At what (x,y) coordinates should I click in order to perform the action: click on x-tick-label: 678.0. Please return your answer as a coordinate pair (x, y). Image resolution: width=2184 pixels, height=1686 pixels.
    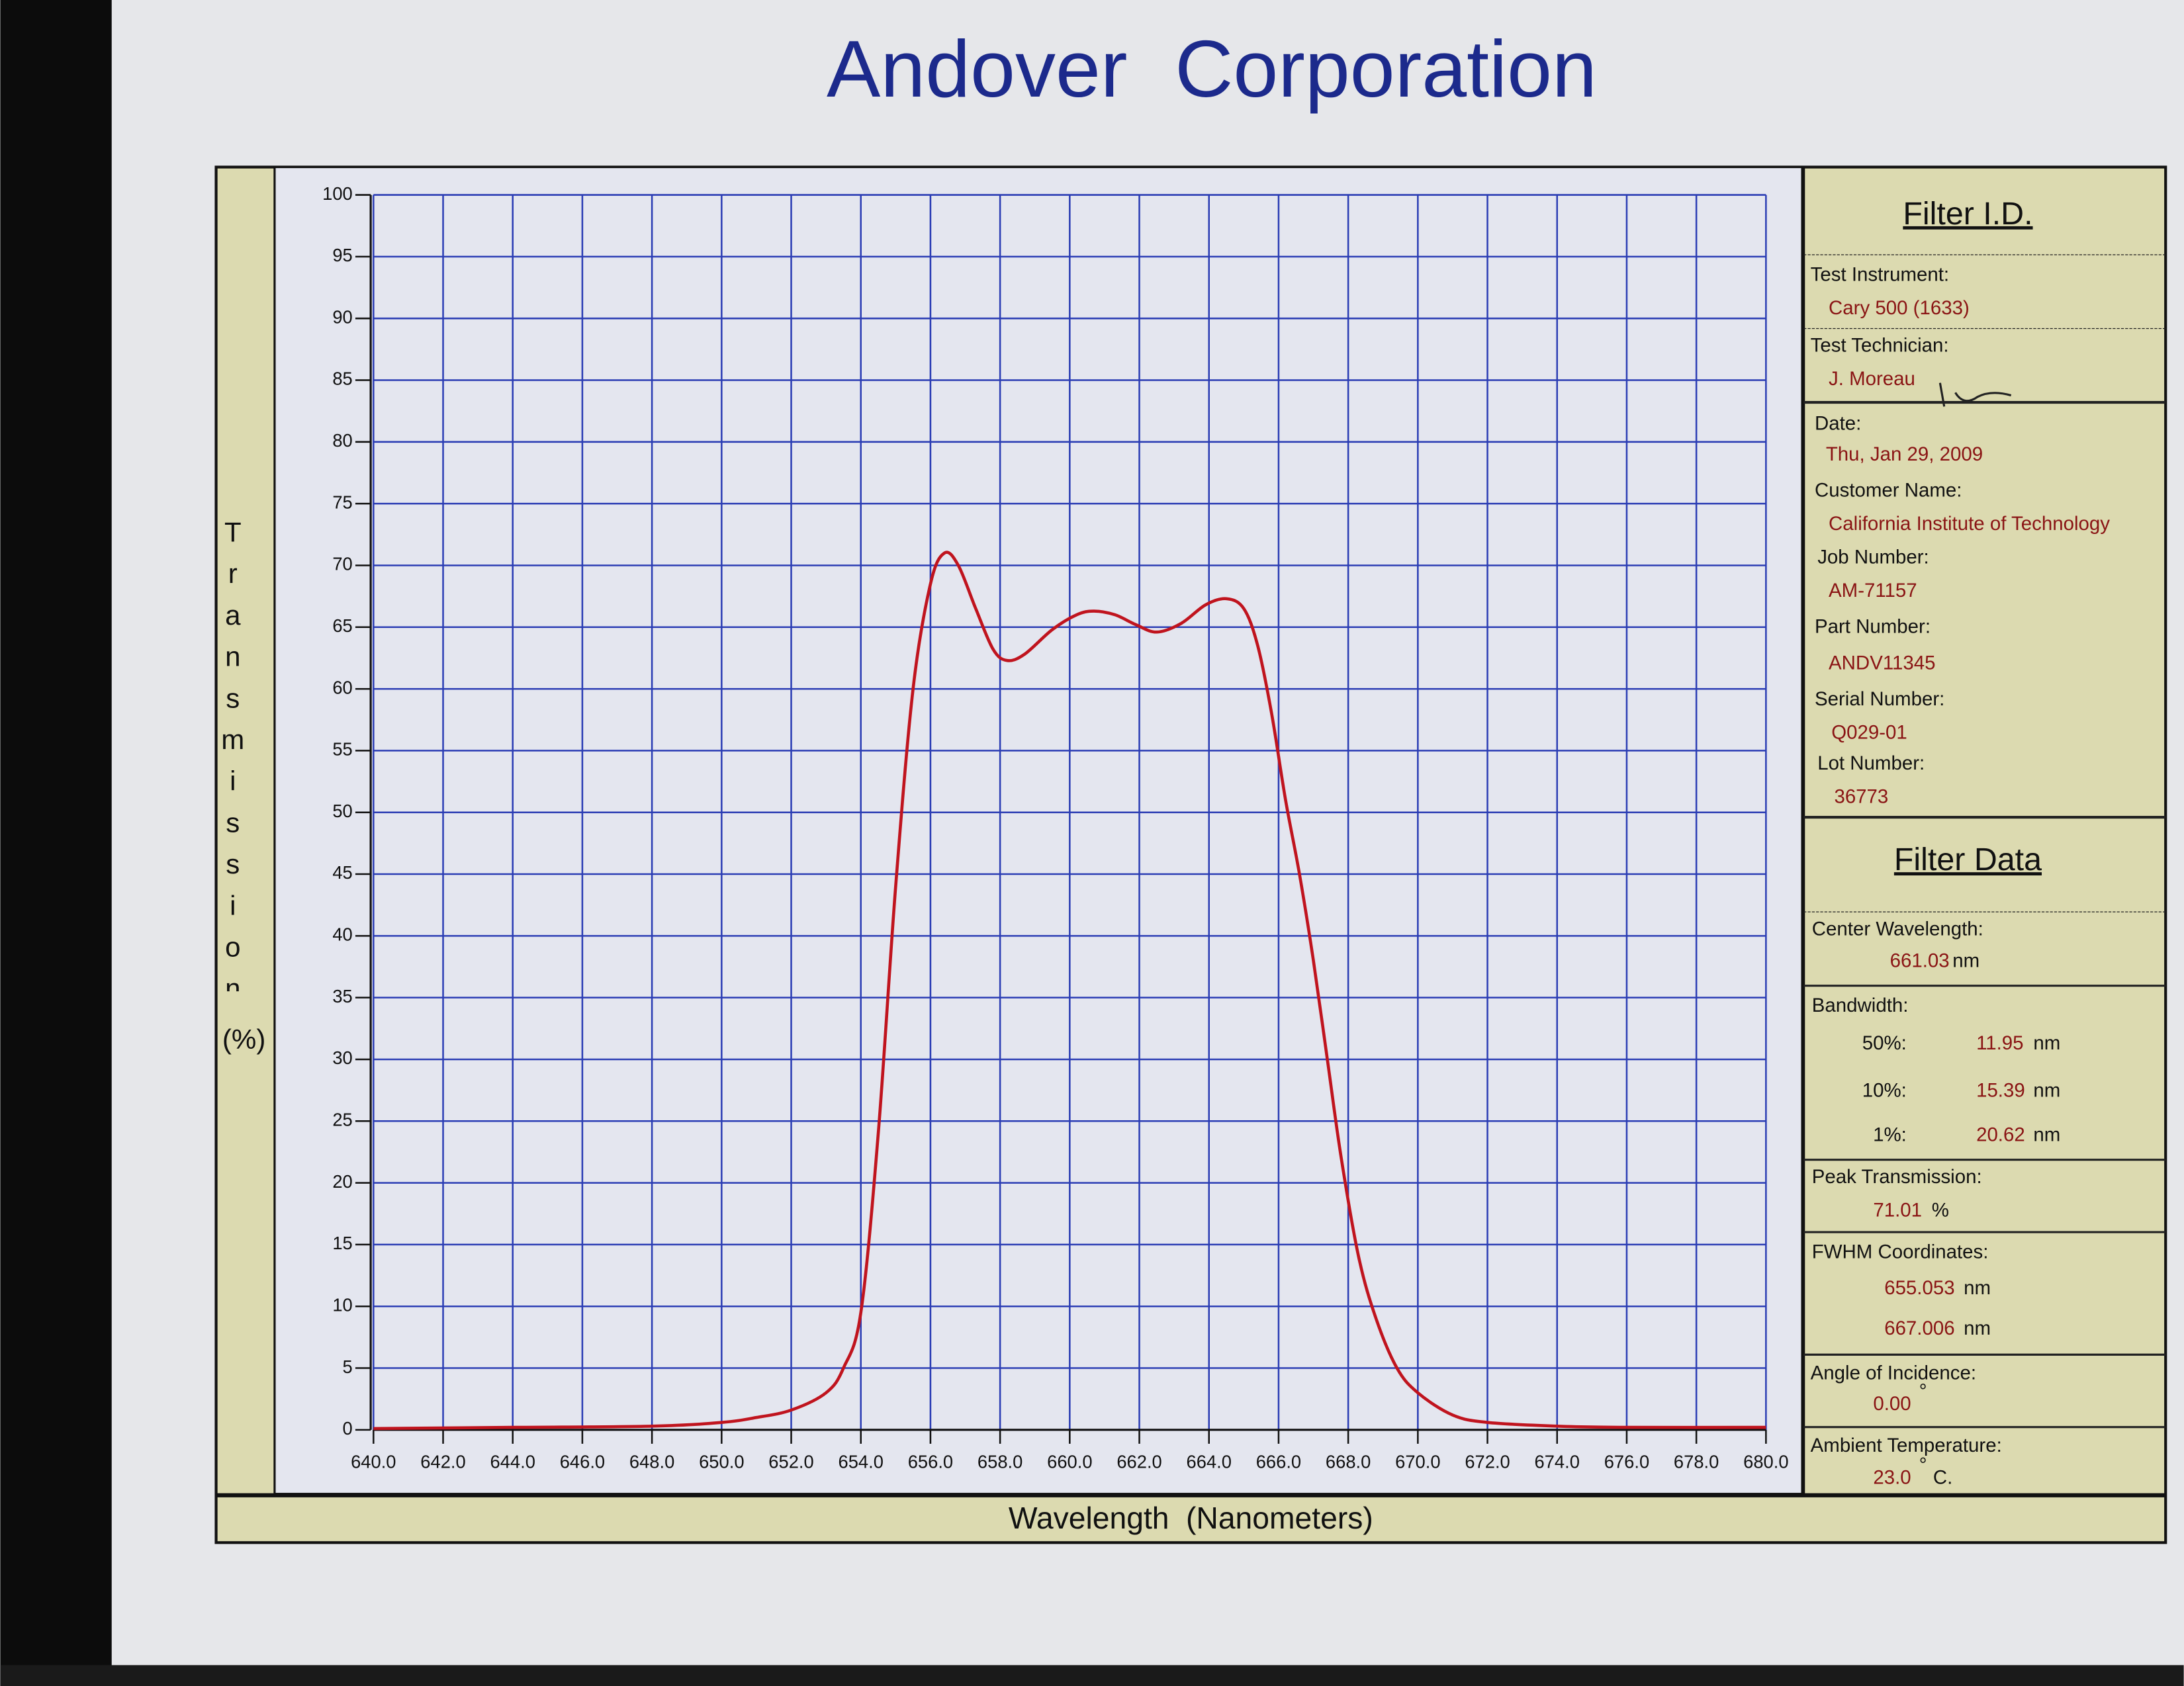
    Looking at the image, I should click on (1696, 1462).